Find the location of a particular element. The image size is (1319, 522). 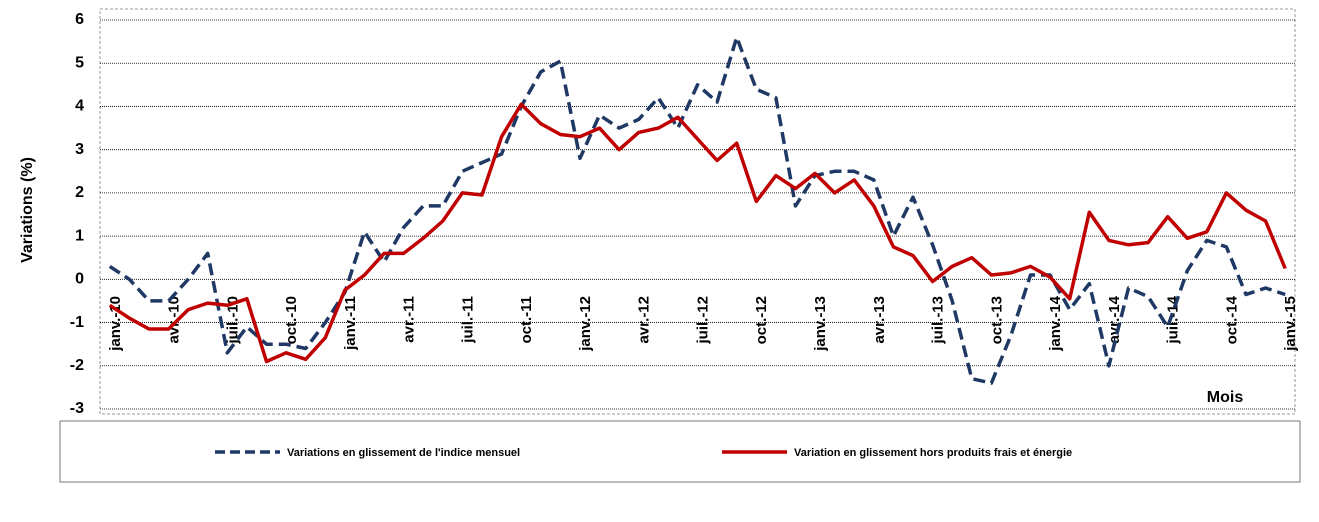

x-tick-label: juil.-13 is located at coordinates (938, 320).